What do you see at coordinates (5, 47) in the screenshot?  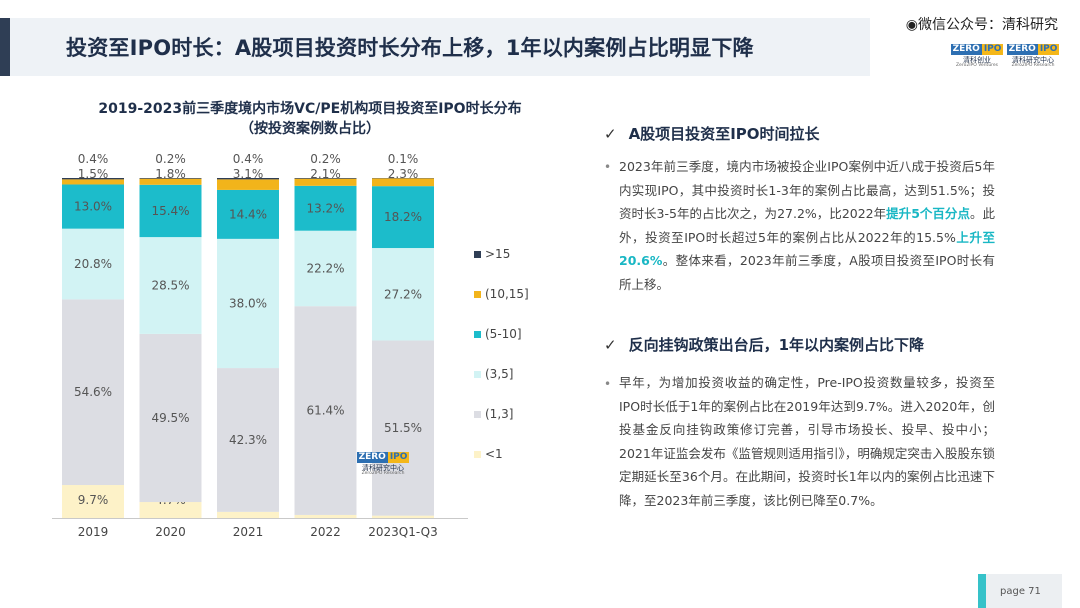 I see `title-accent-bar` at bounding box center [5, 47].